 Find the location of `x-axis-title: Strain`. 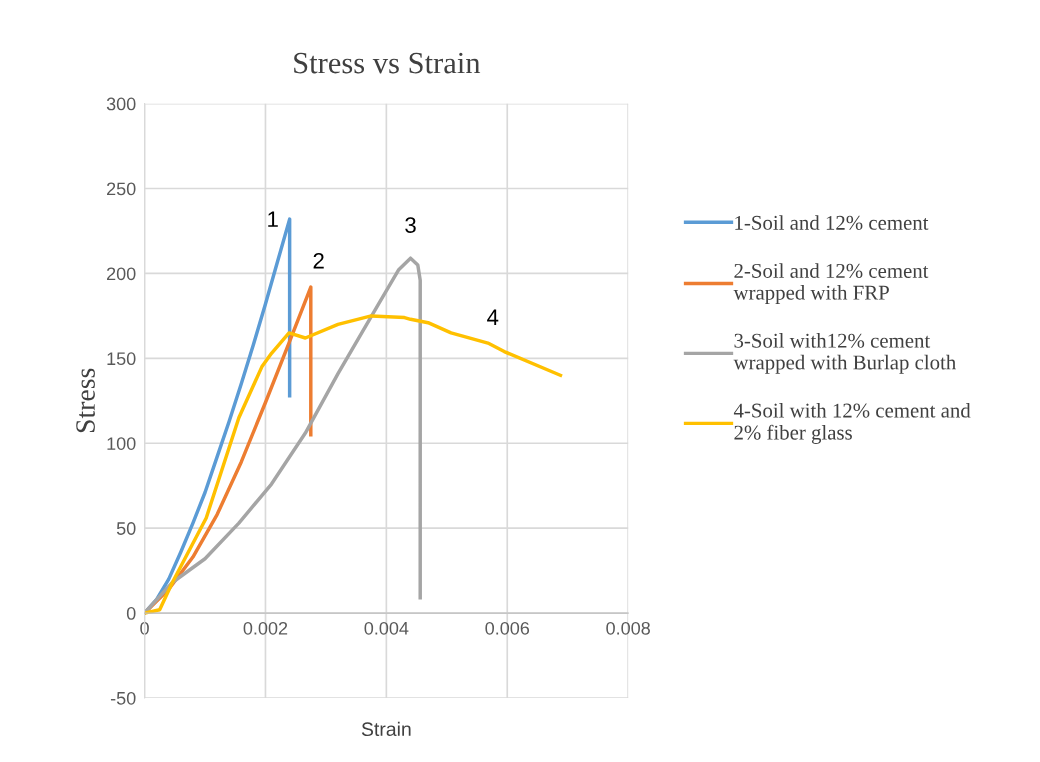

x-axis-title: Strain is located at coordinates (386, 729).